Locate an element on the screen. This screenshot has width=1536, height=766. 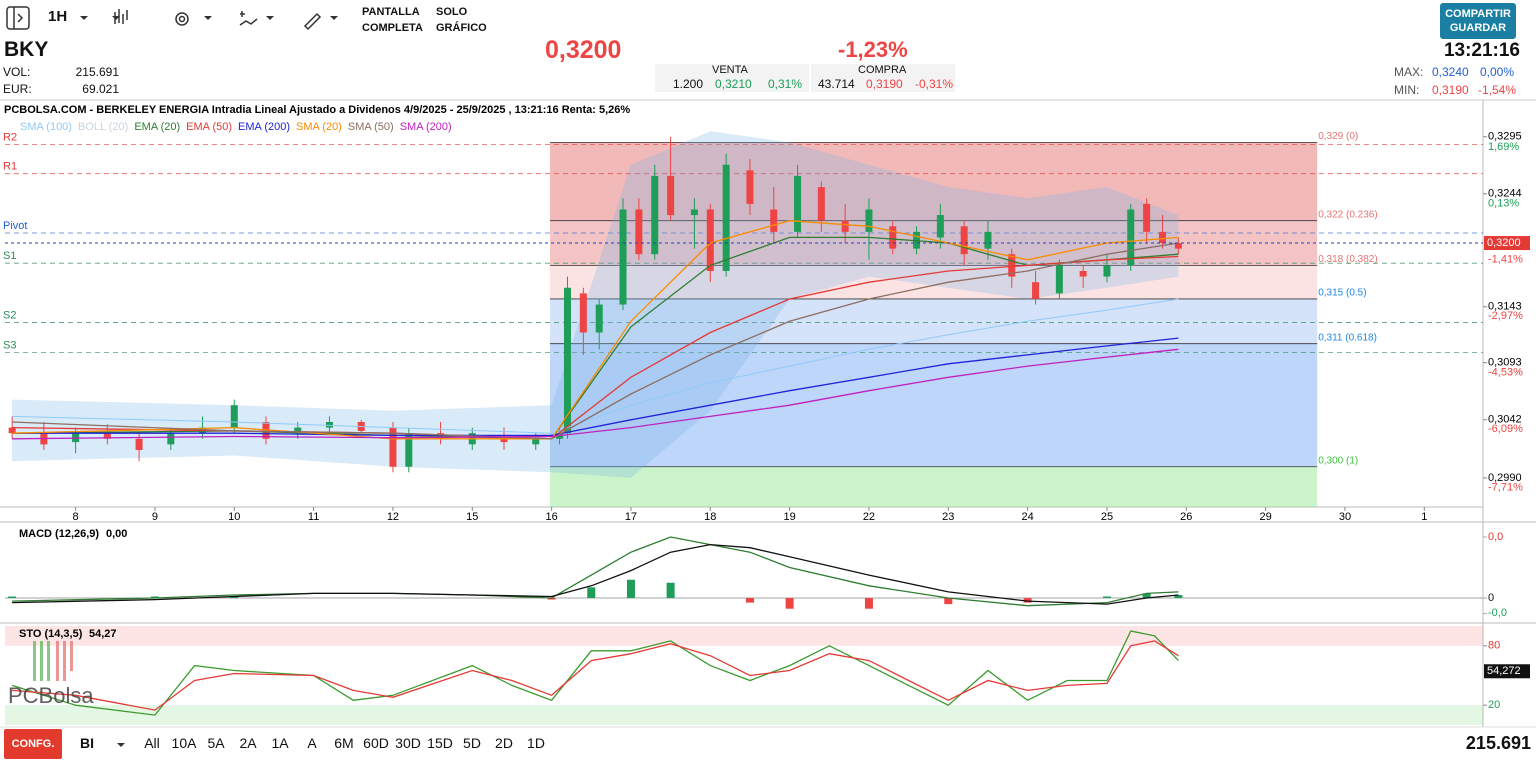
legend-entry: SMA (200) is located at coordinates (426, 127).